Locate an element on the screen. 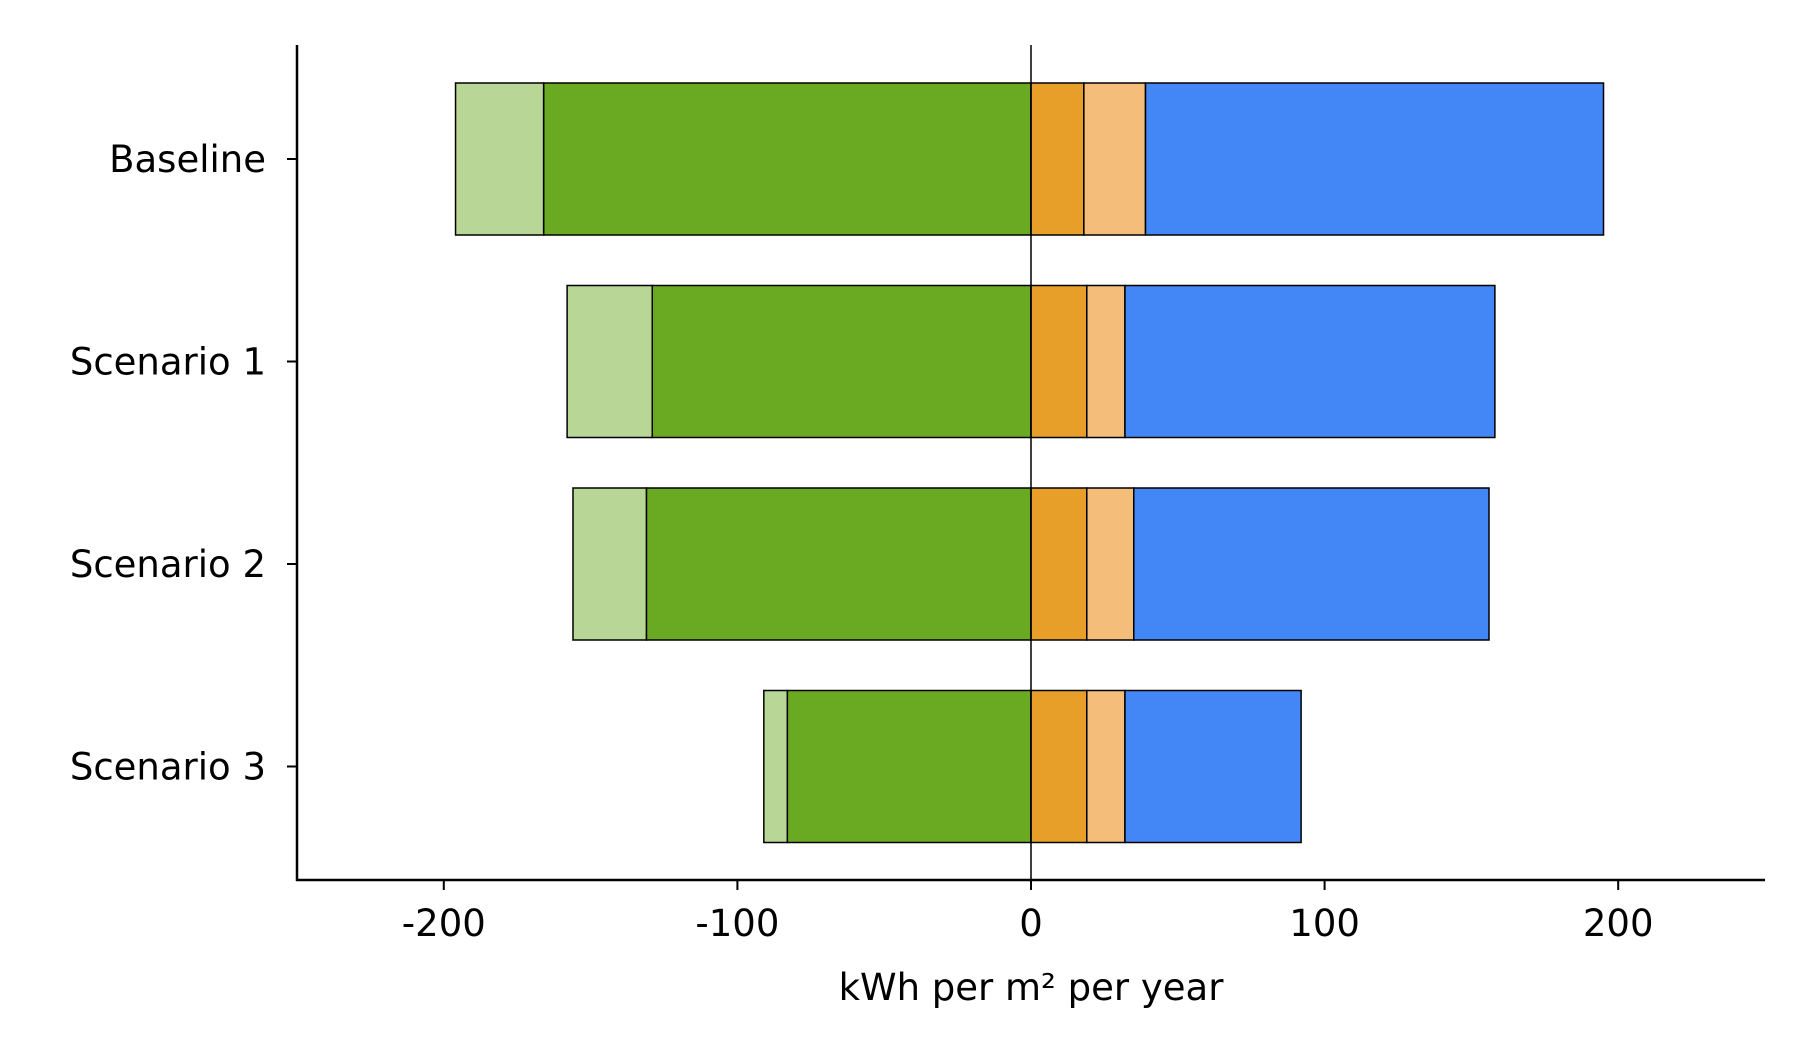 This screenshot has height=1054, width=1800. x-tick-label: -100 is located at coordinates (737, 923).